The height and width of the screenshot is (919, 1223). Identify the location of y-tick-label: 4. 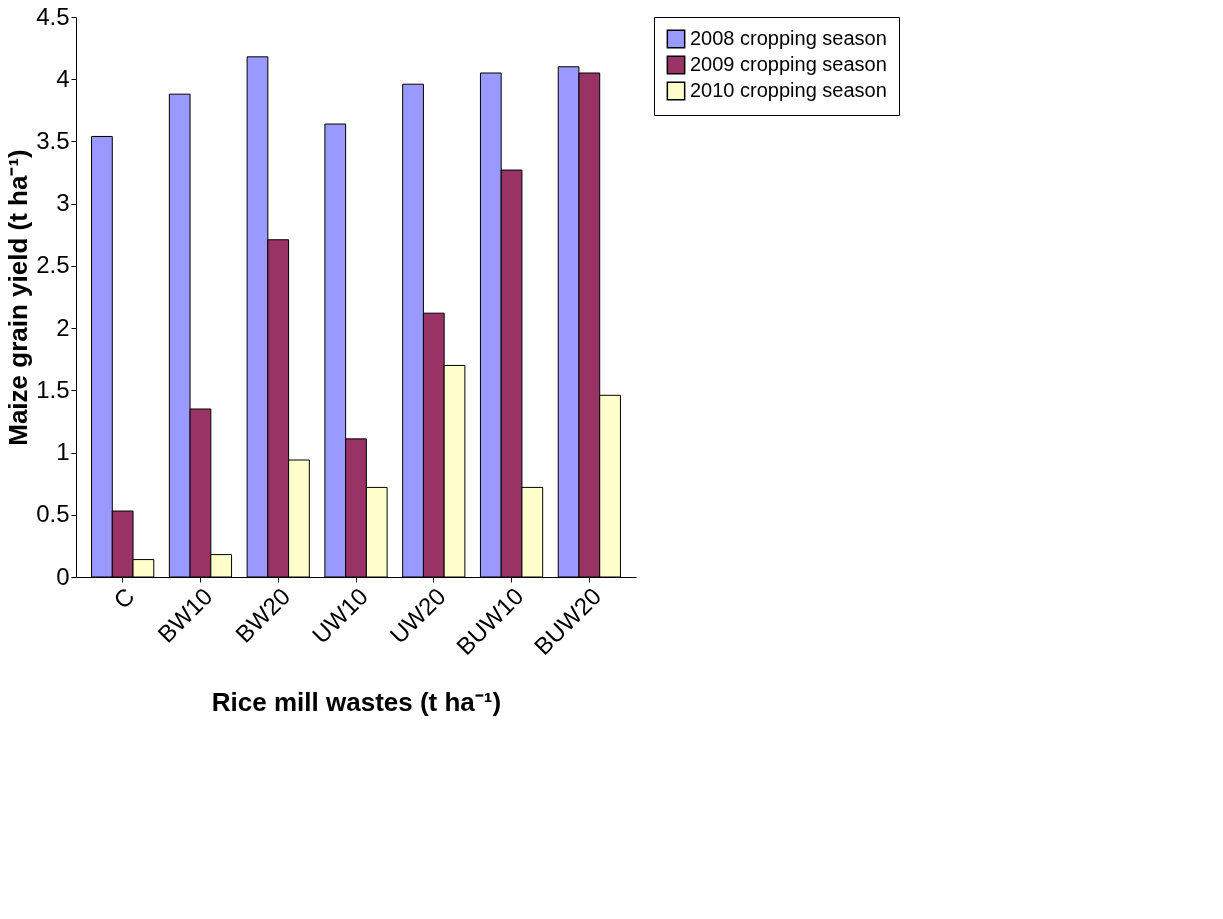
(63, 78).